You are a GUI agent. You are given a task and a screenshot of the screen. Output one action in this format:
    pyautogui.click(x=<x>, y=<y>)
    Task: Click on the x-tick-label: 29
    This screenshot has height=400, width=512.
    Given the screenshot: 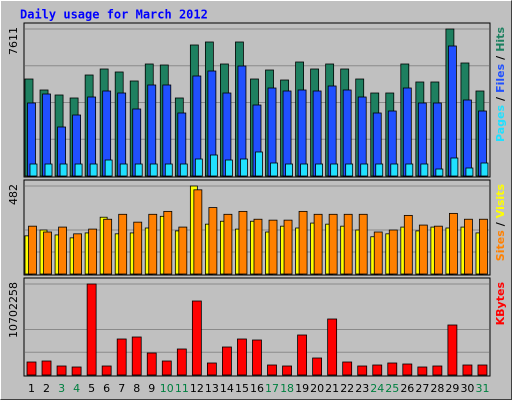 What is the action you would take?
    pyautogui.click(x=452, y=388)
    